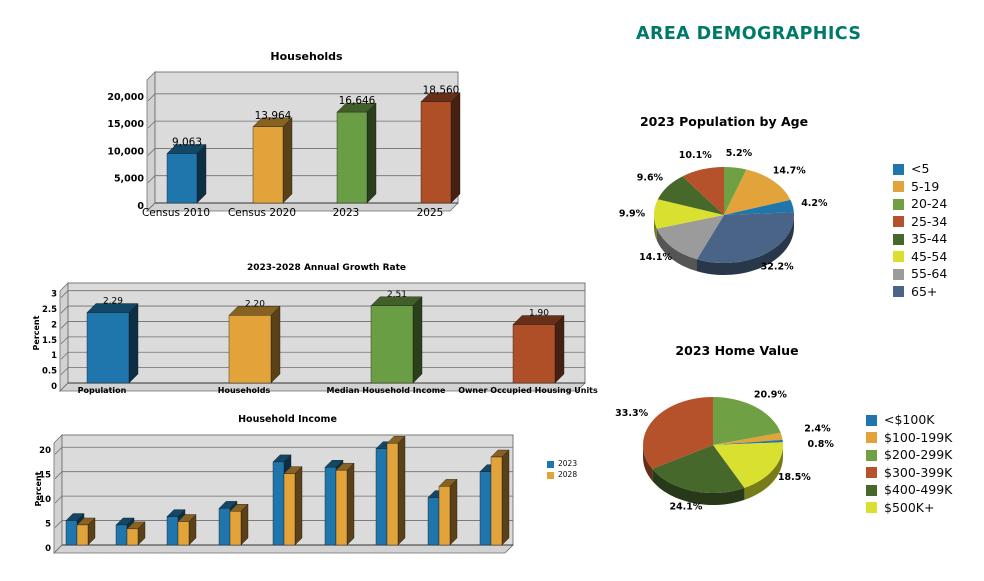 Image resolution: width=984 pixels, height=581 pixels. Describe the element at coordinates (770, 394) in the screenshot. I see `pie-percent-label-$200-299K: 20.9%` at that location.